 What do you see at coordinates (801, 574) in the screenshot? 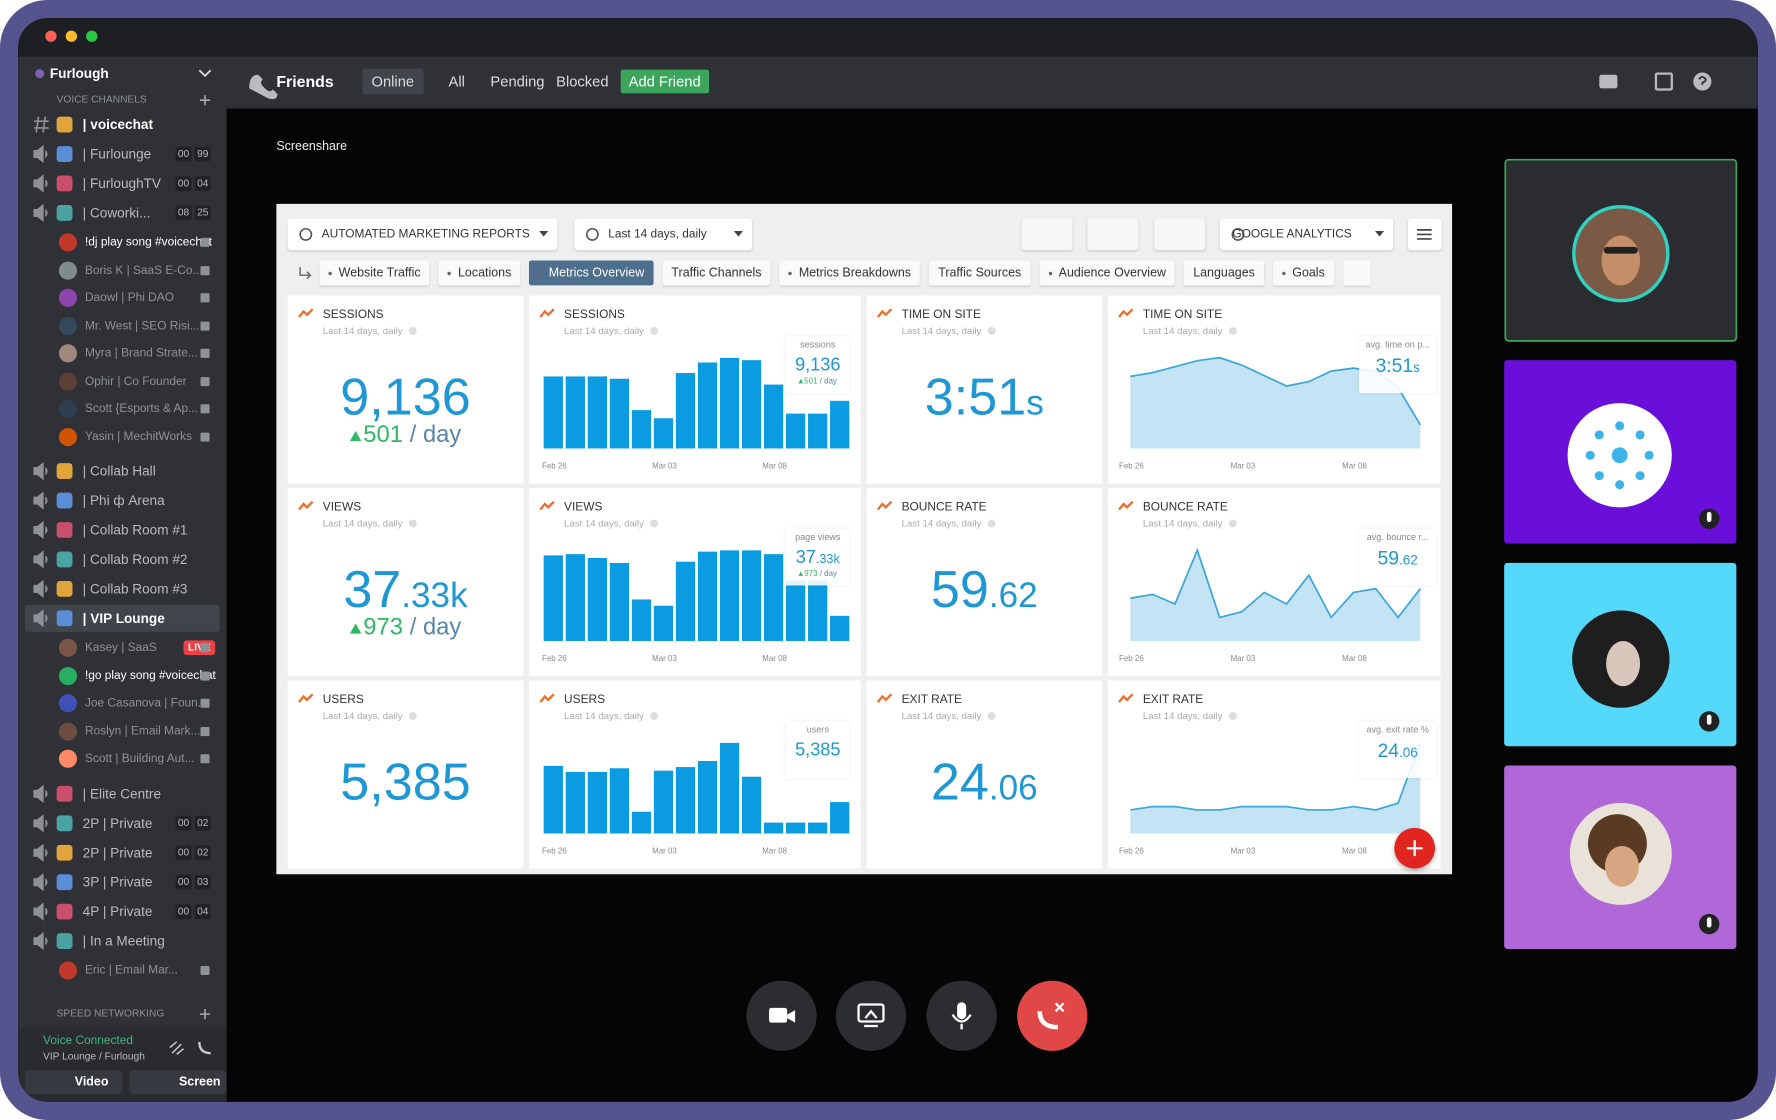
I see `triangle` at bounding box center [801, 574].